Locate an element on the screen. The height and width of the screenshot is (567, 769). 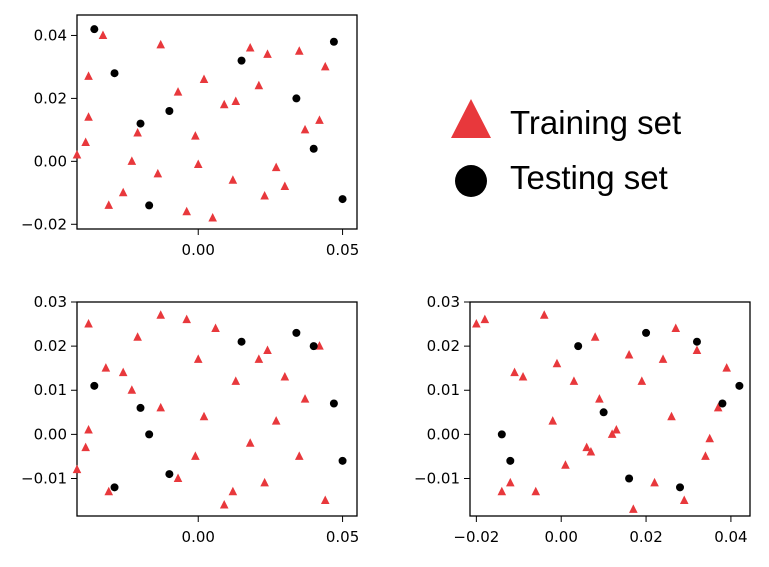
legend-triangle-marker is located at coordinates (471, 118).